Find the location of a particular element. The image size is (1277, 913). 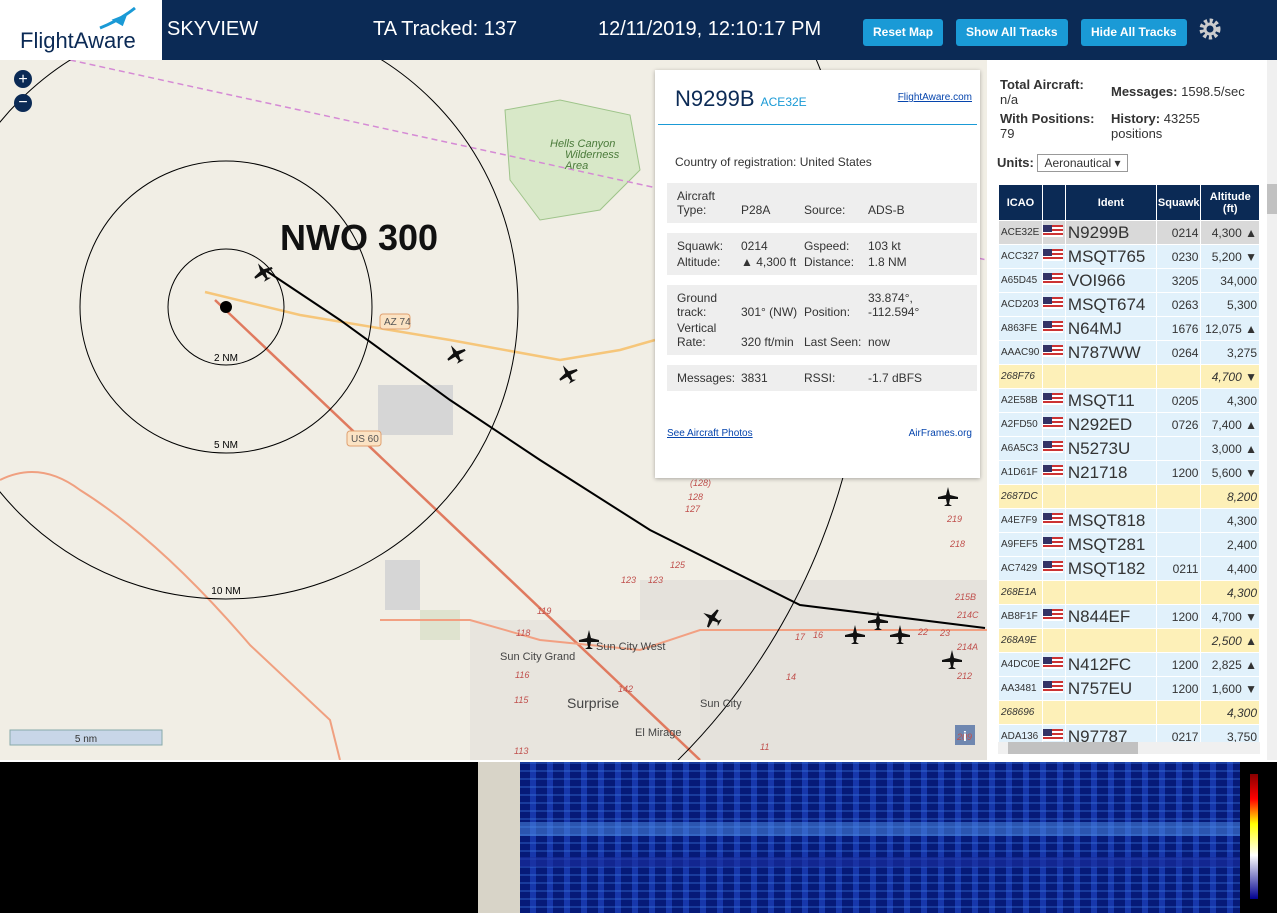

route-number: 212 is located at coordinates (964, 676).